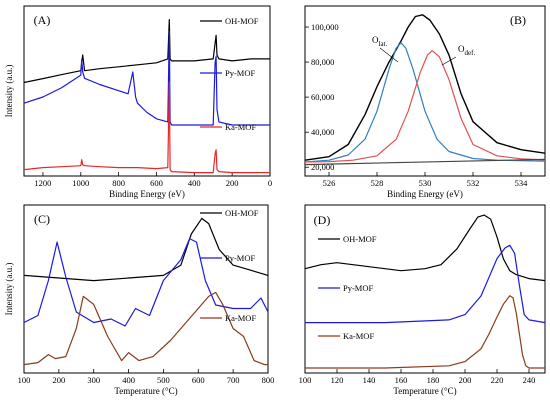 This screenshot has height=403, width=550. I want to click on x-tick-label: 300, so click(93, 380).